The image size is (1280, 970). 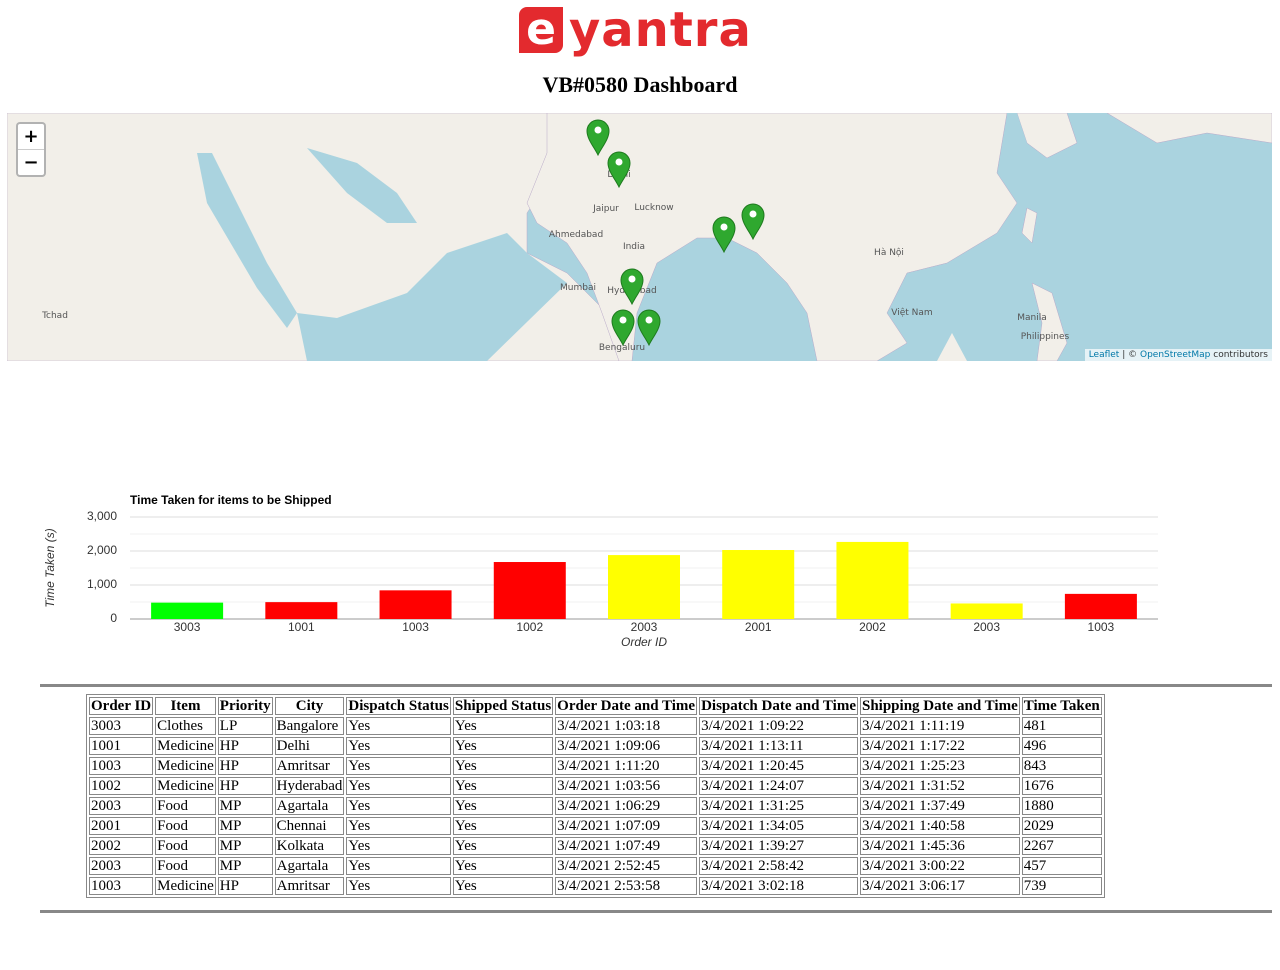 I want to click on table-cell: 3/4/2021 2:53:58, so click(x=626, y=886).